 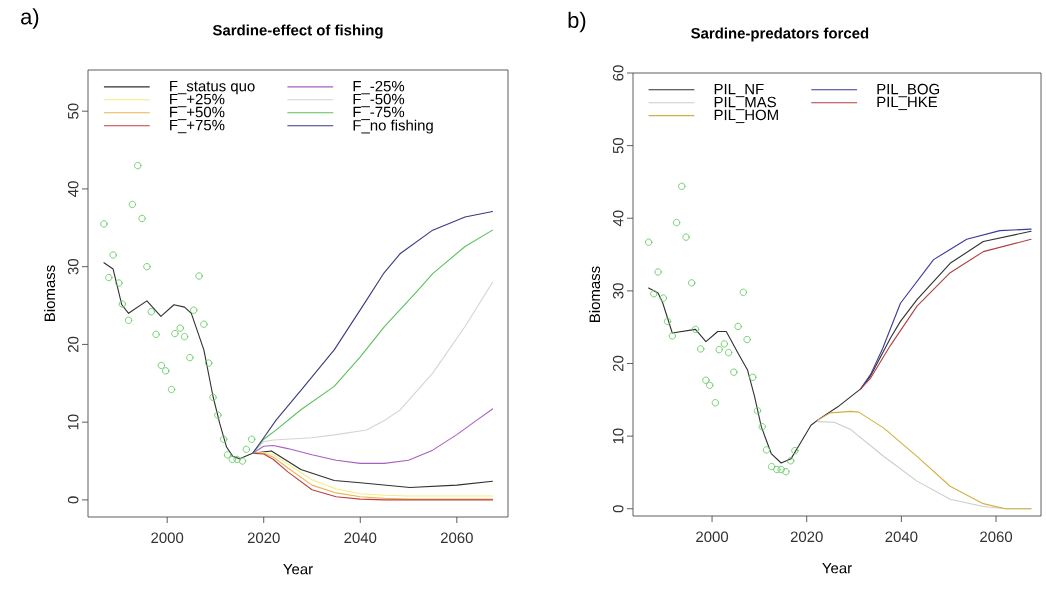 I want to click on legend-label: PIL_HOM, so click(x=746, y=116).